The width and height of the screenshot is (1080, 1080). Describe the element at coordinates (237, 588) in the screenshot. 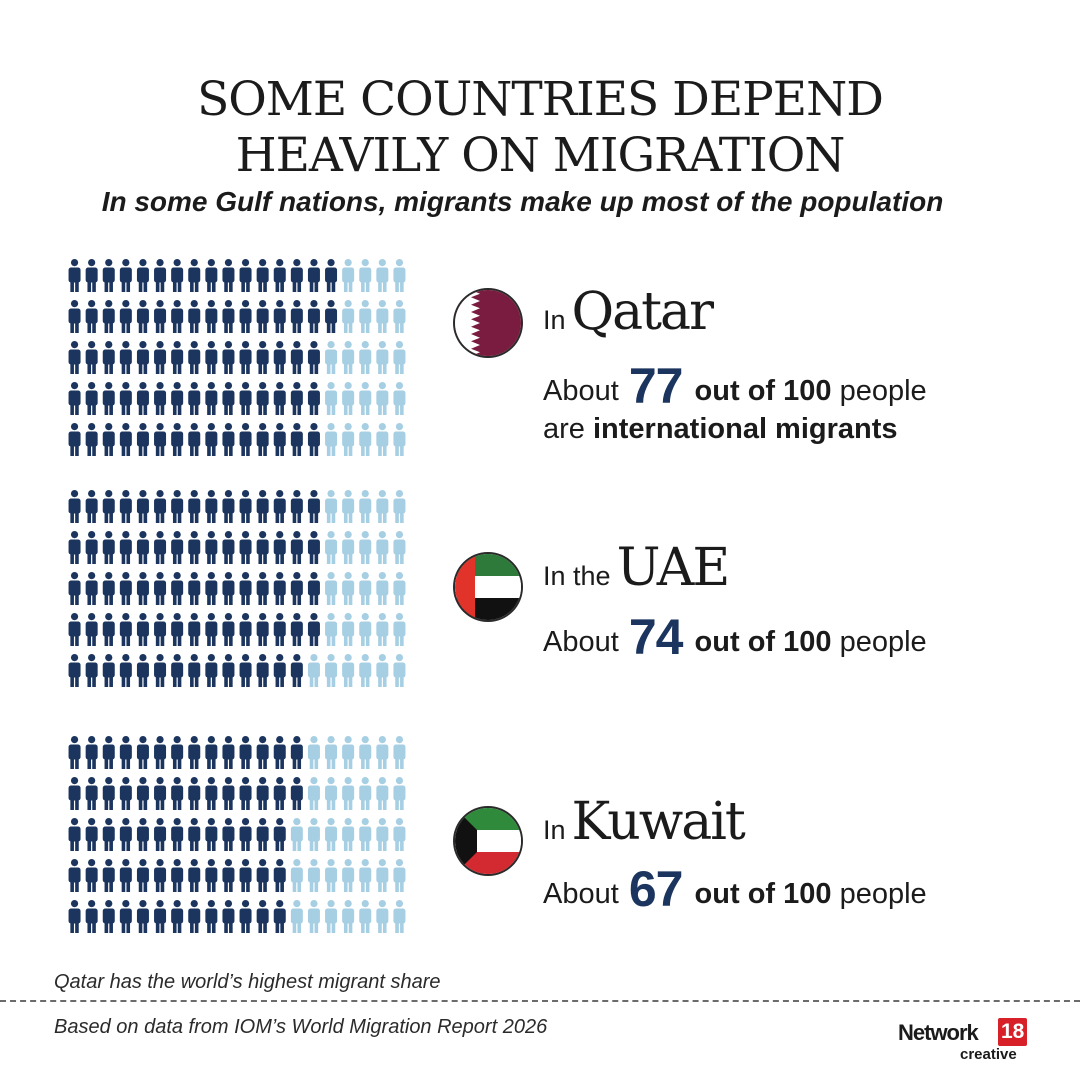

I see `waffle-svg` at that location.